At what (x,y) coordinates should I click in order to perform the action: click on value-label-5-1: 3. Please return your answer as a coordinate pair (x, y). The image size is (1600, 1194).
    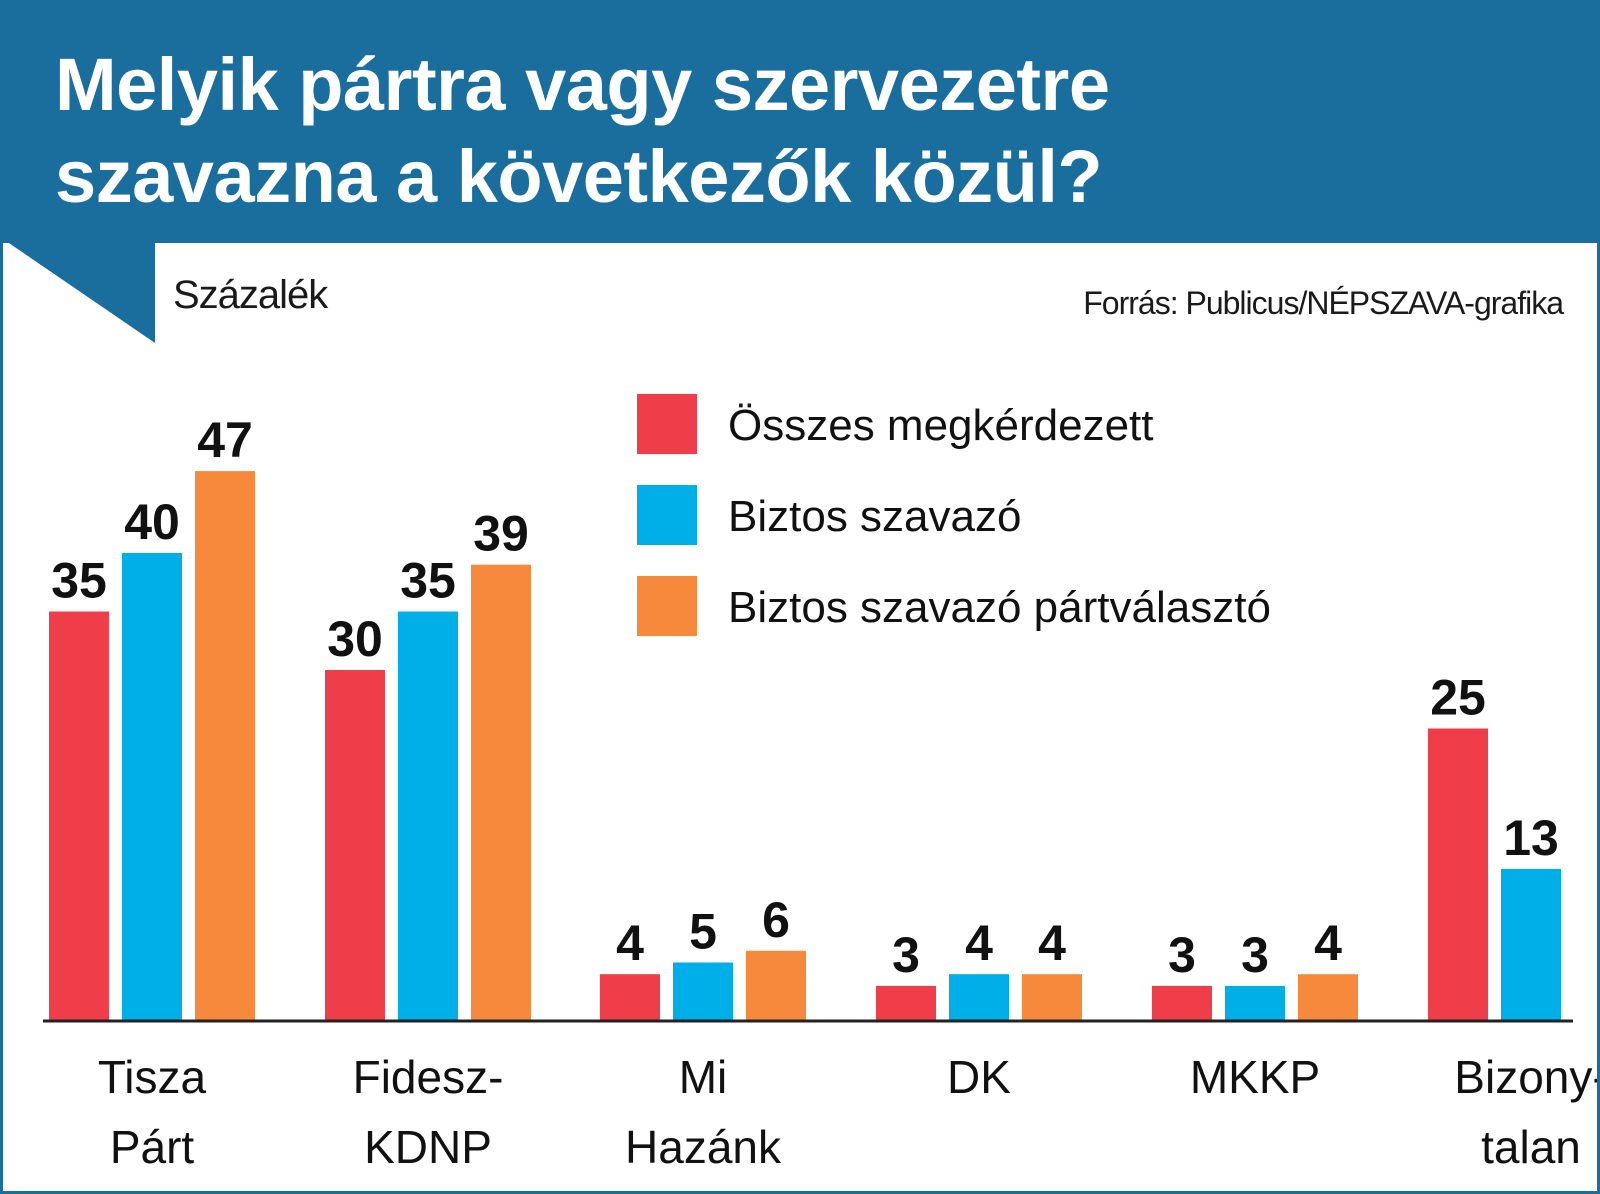
    Looking at the image, I should click on (1182, 955).